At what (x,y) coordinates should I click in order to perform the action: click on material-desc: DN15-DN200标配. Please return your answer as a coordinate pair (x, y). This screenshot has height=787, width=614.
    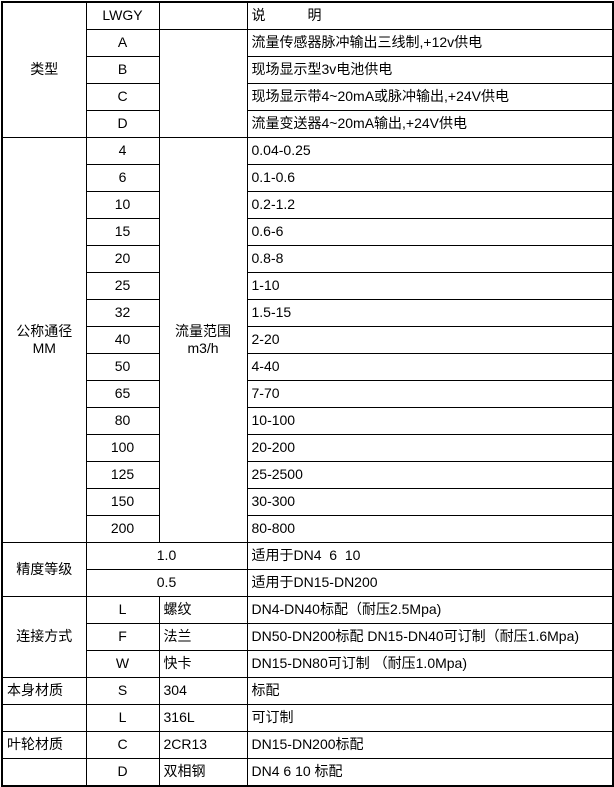
    Looking at the image, I should click on (430, 745).